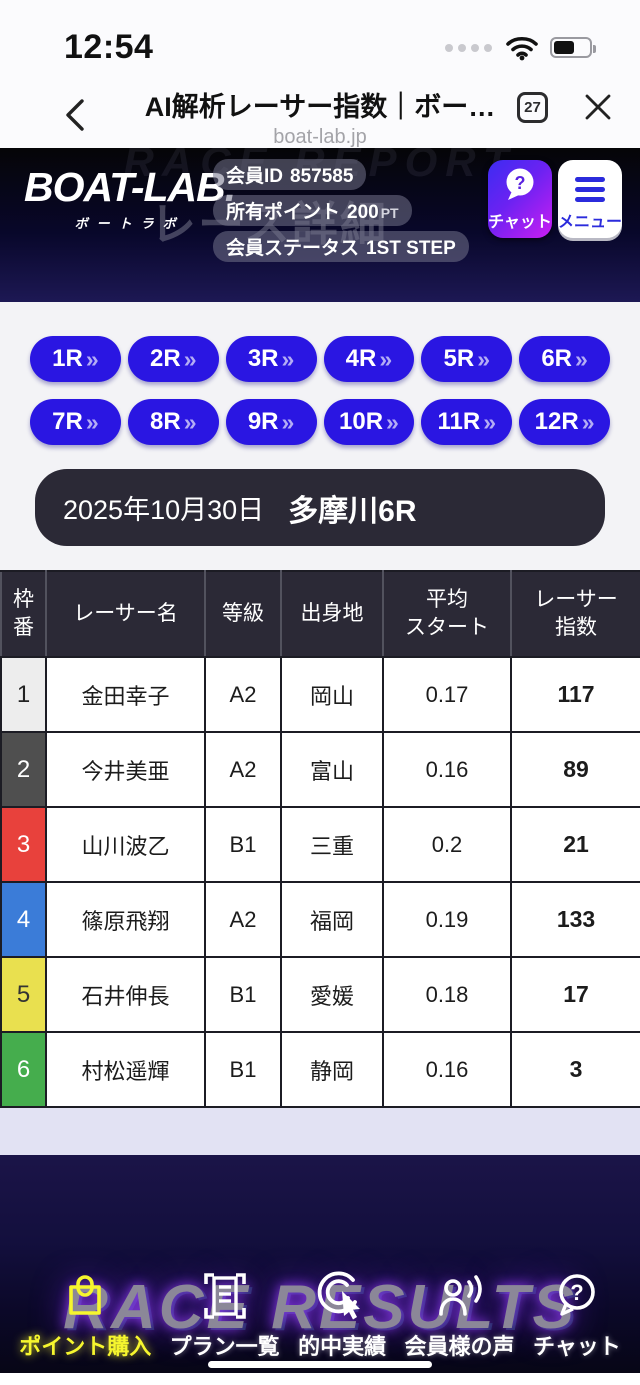 This screenshot has width=640, height=1385. I want to click on col-header-index: レーサー 指数, so click(575, 614).